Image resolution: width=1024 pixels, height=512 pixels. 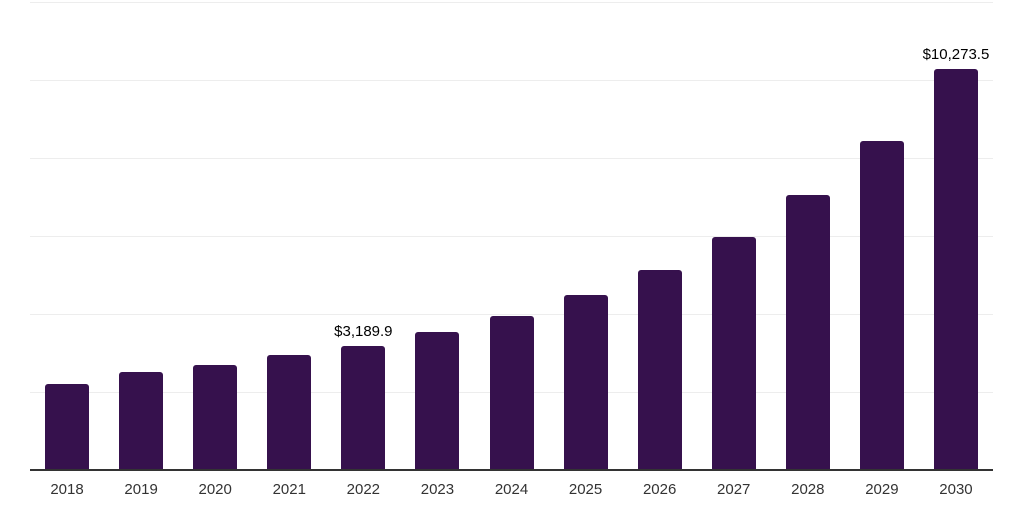 I want to click on bar-2020, so click(x=215, y=417).